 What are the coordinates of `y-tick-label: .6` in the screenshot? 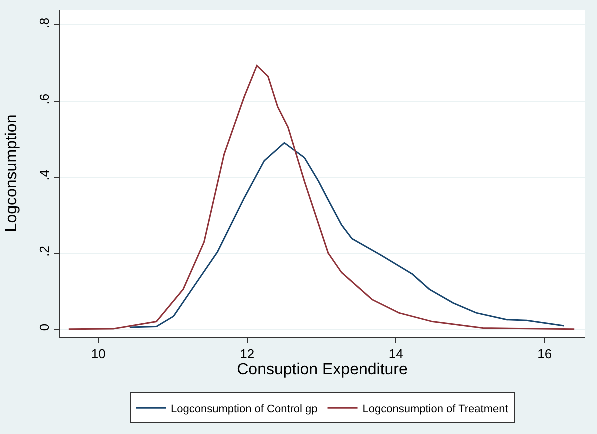 It's located at (44, 99).